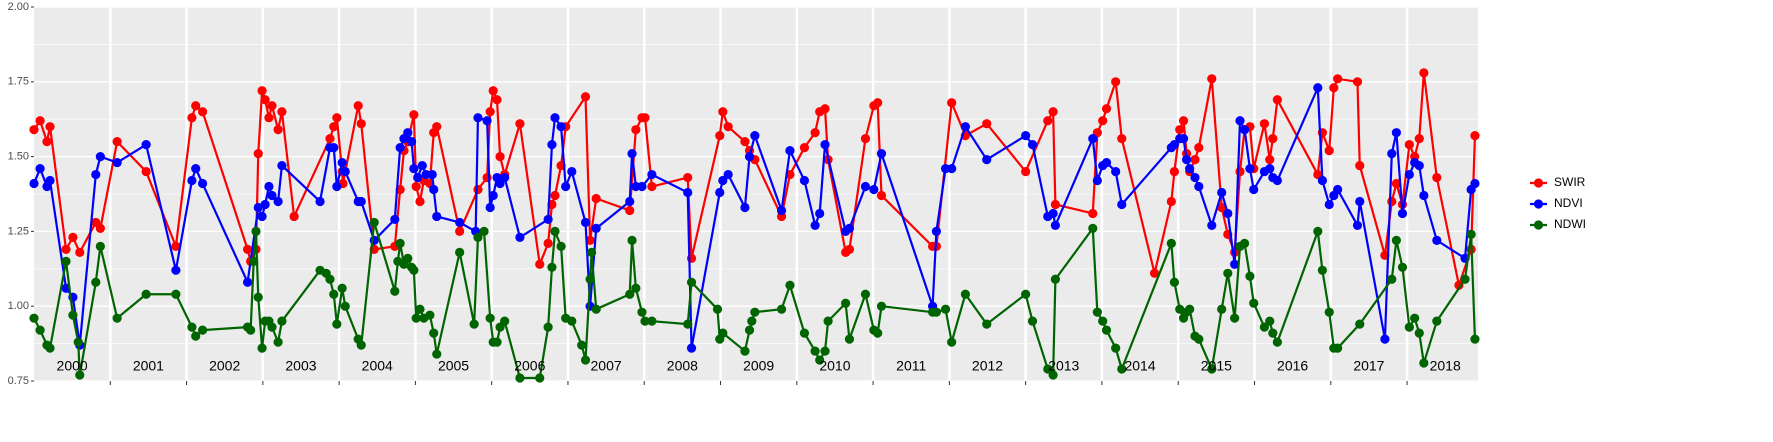  What do you see at coordinates (1216, 366) in the screenshot?
I see `year-label: 2015` at bounding box center [1216, 366].